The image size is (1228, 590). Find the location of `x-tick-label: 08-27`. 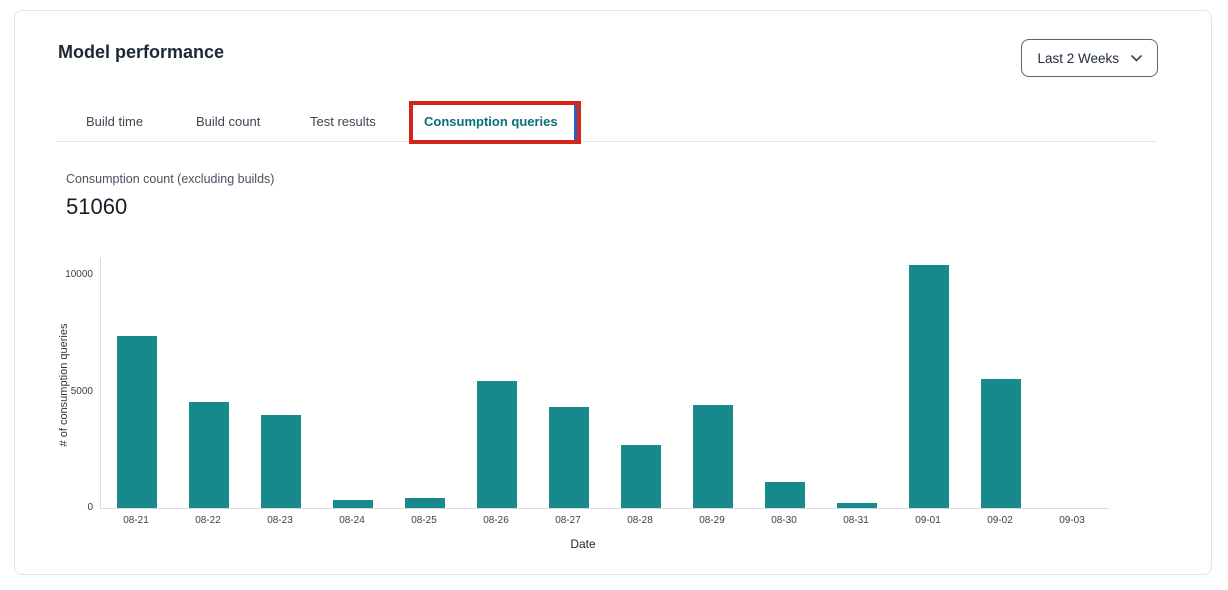

x-tick-label: 08-27 is located at coordinates (568, 520).